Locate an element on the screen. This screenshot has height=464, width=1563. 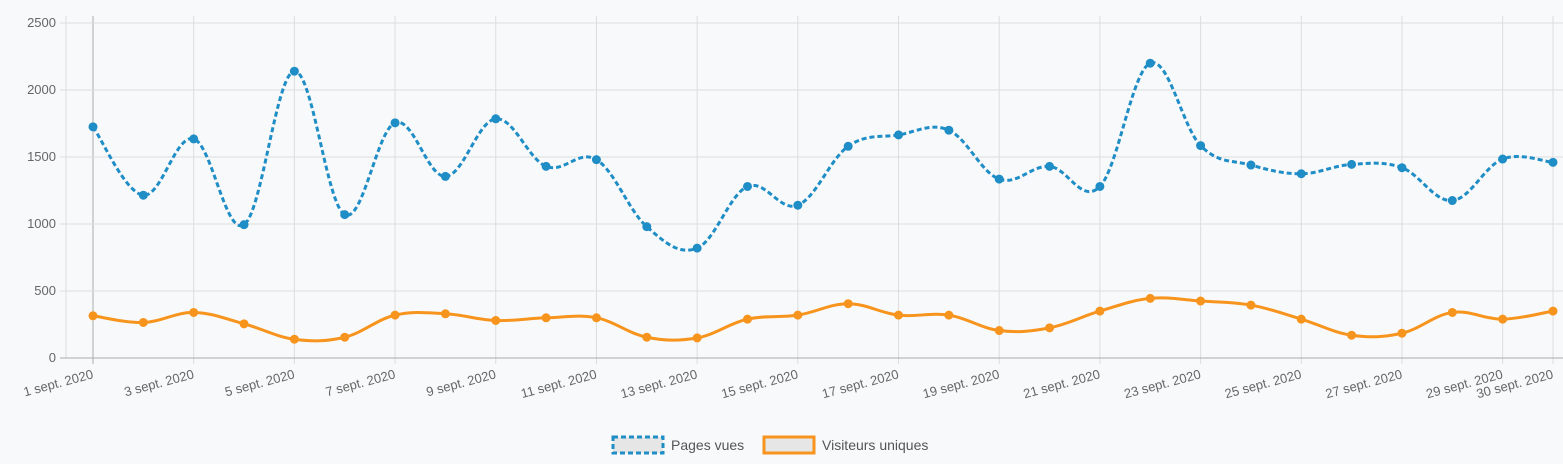
x-tick-label: 9 sept. 2020 is located at coordinates (461, 382).